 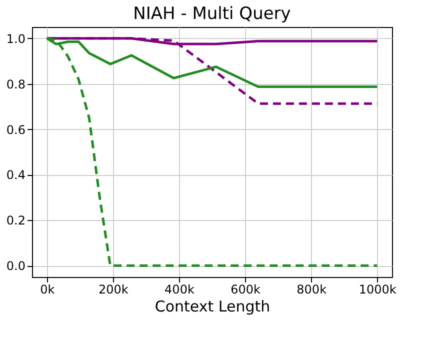 What do you see at coordinates (47, 289) in the screenshot?
I see `x-tick-label: 0k` at bounding box center [47, 289].